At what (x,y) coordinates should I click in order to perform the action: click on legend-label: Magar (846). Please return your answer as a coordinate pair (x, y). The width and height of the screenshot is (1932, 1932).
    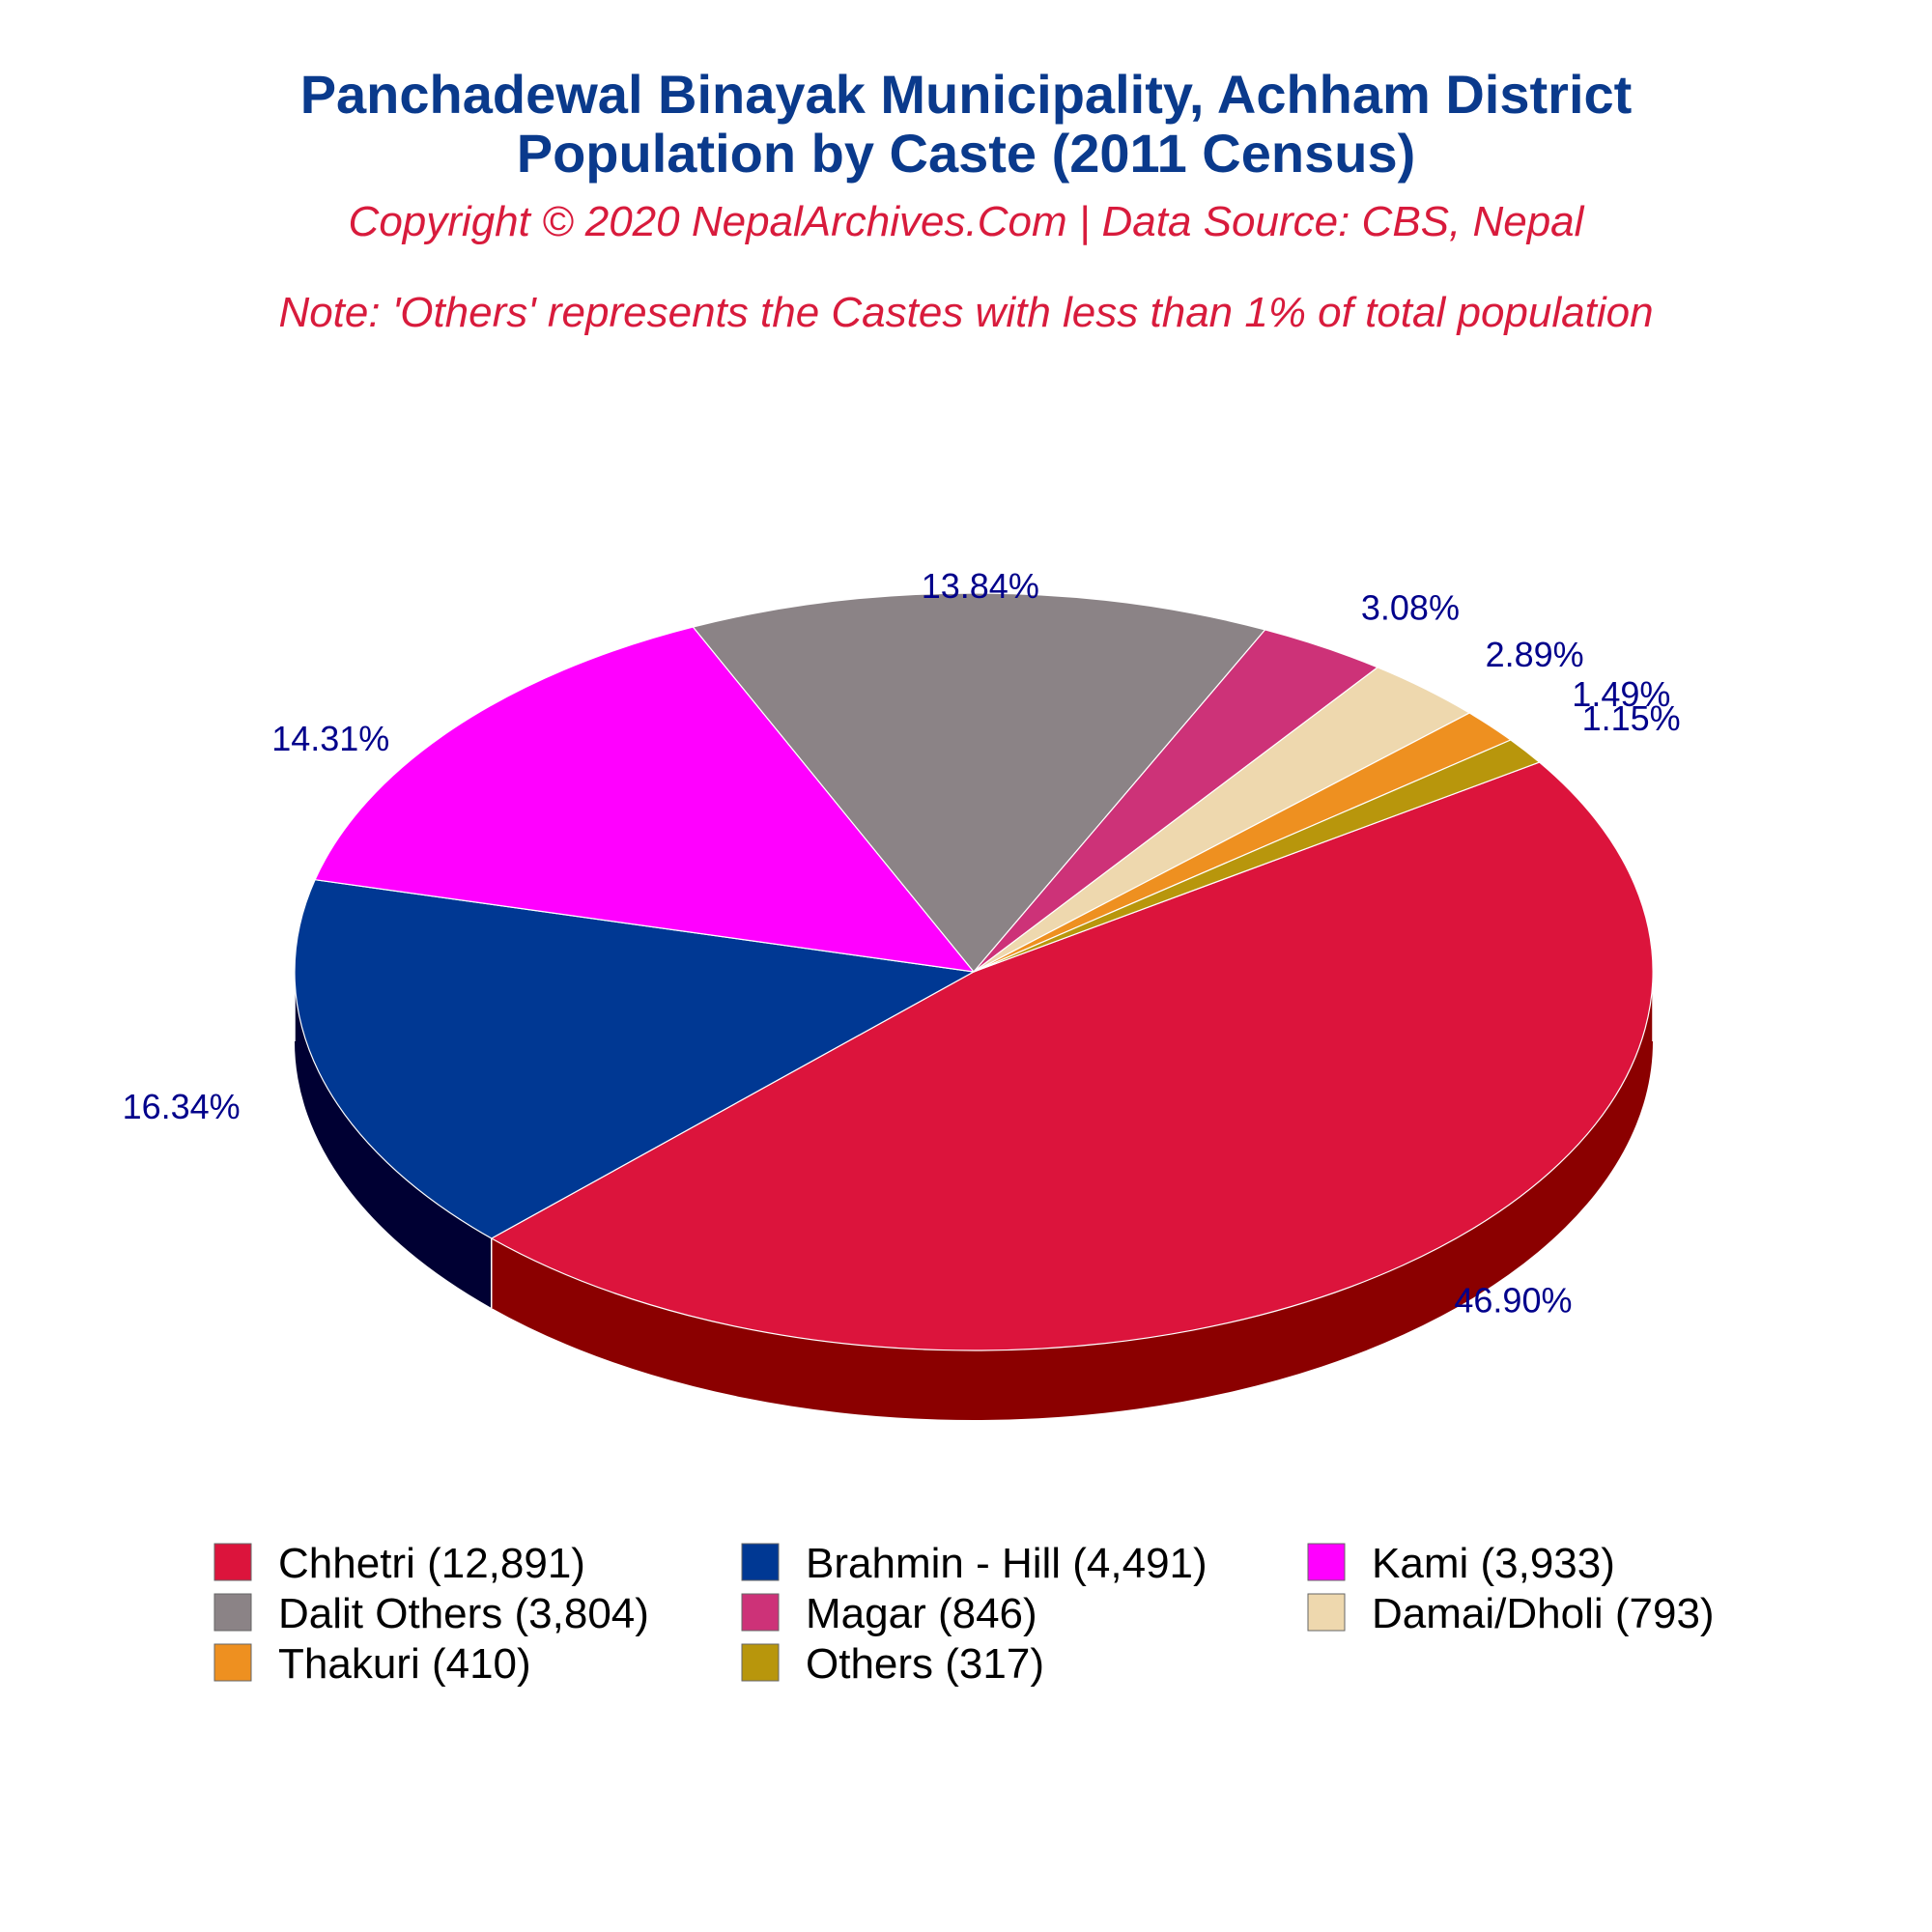
    Looking at the image, I should click on (921, 1613).